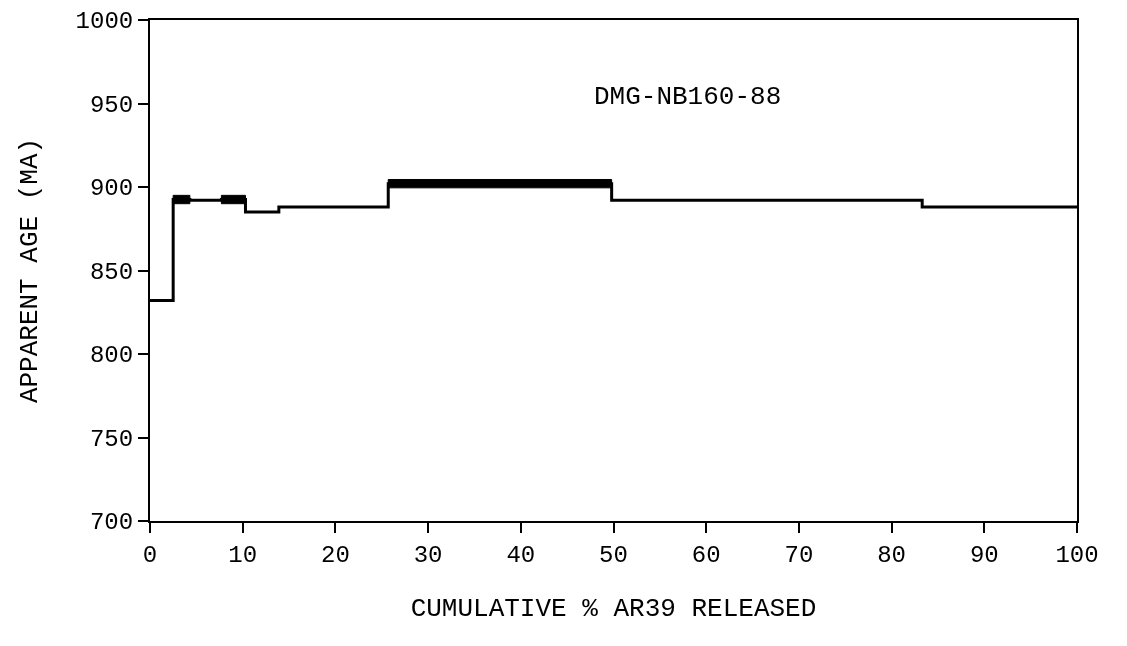 This screenshot has width=1127, height=646. What do you see at coordinates (243, 555) in the screenshot?
I see `x-tick-label: 10` at bounding box center [243, 555].